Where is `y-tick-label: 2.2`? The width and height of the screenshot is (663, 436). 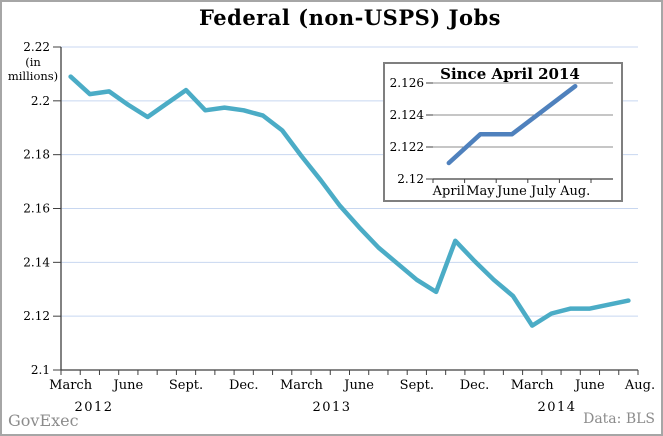 y-tick-label: 2.2 is located at coordinates (40, 101).